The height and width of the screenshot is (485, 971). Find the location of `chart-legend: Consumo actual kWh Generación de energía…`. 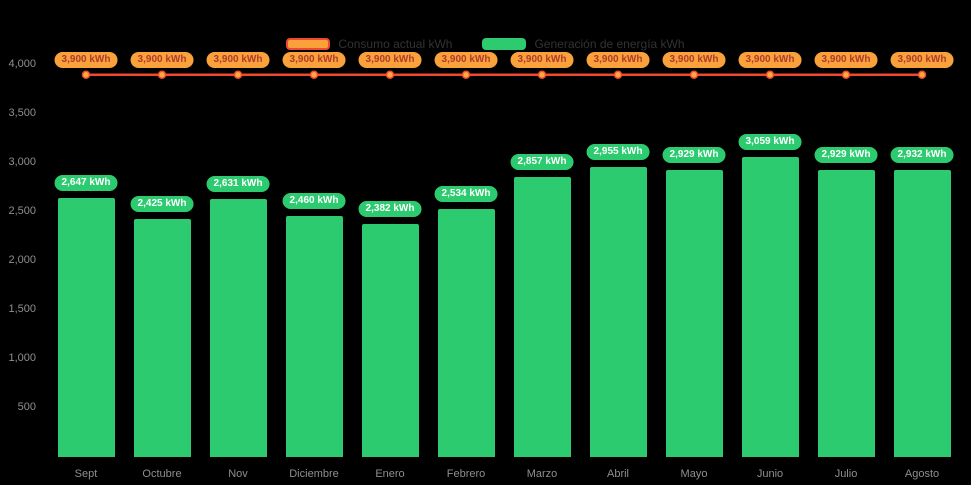

chart-legend: Consumo actual kWh Generación de energía… is located at coordinates (485, 44).